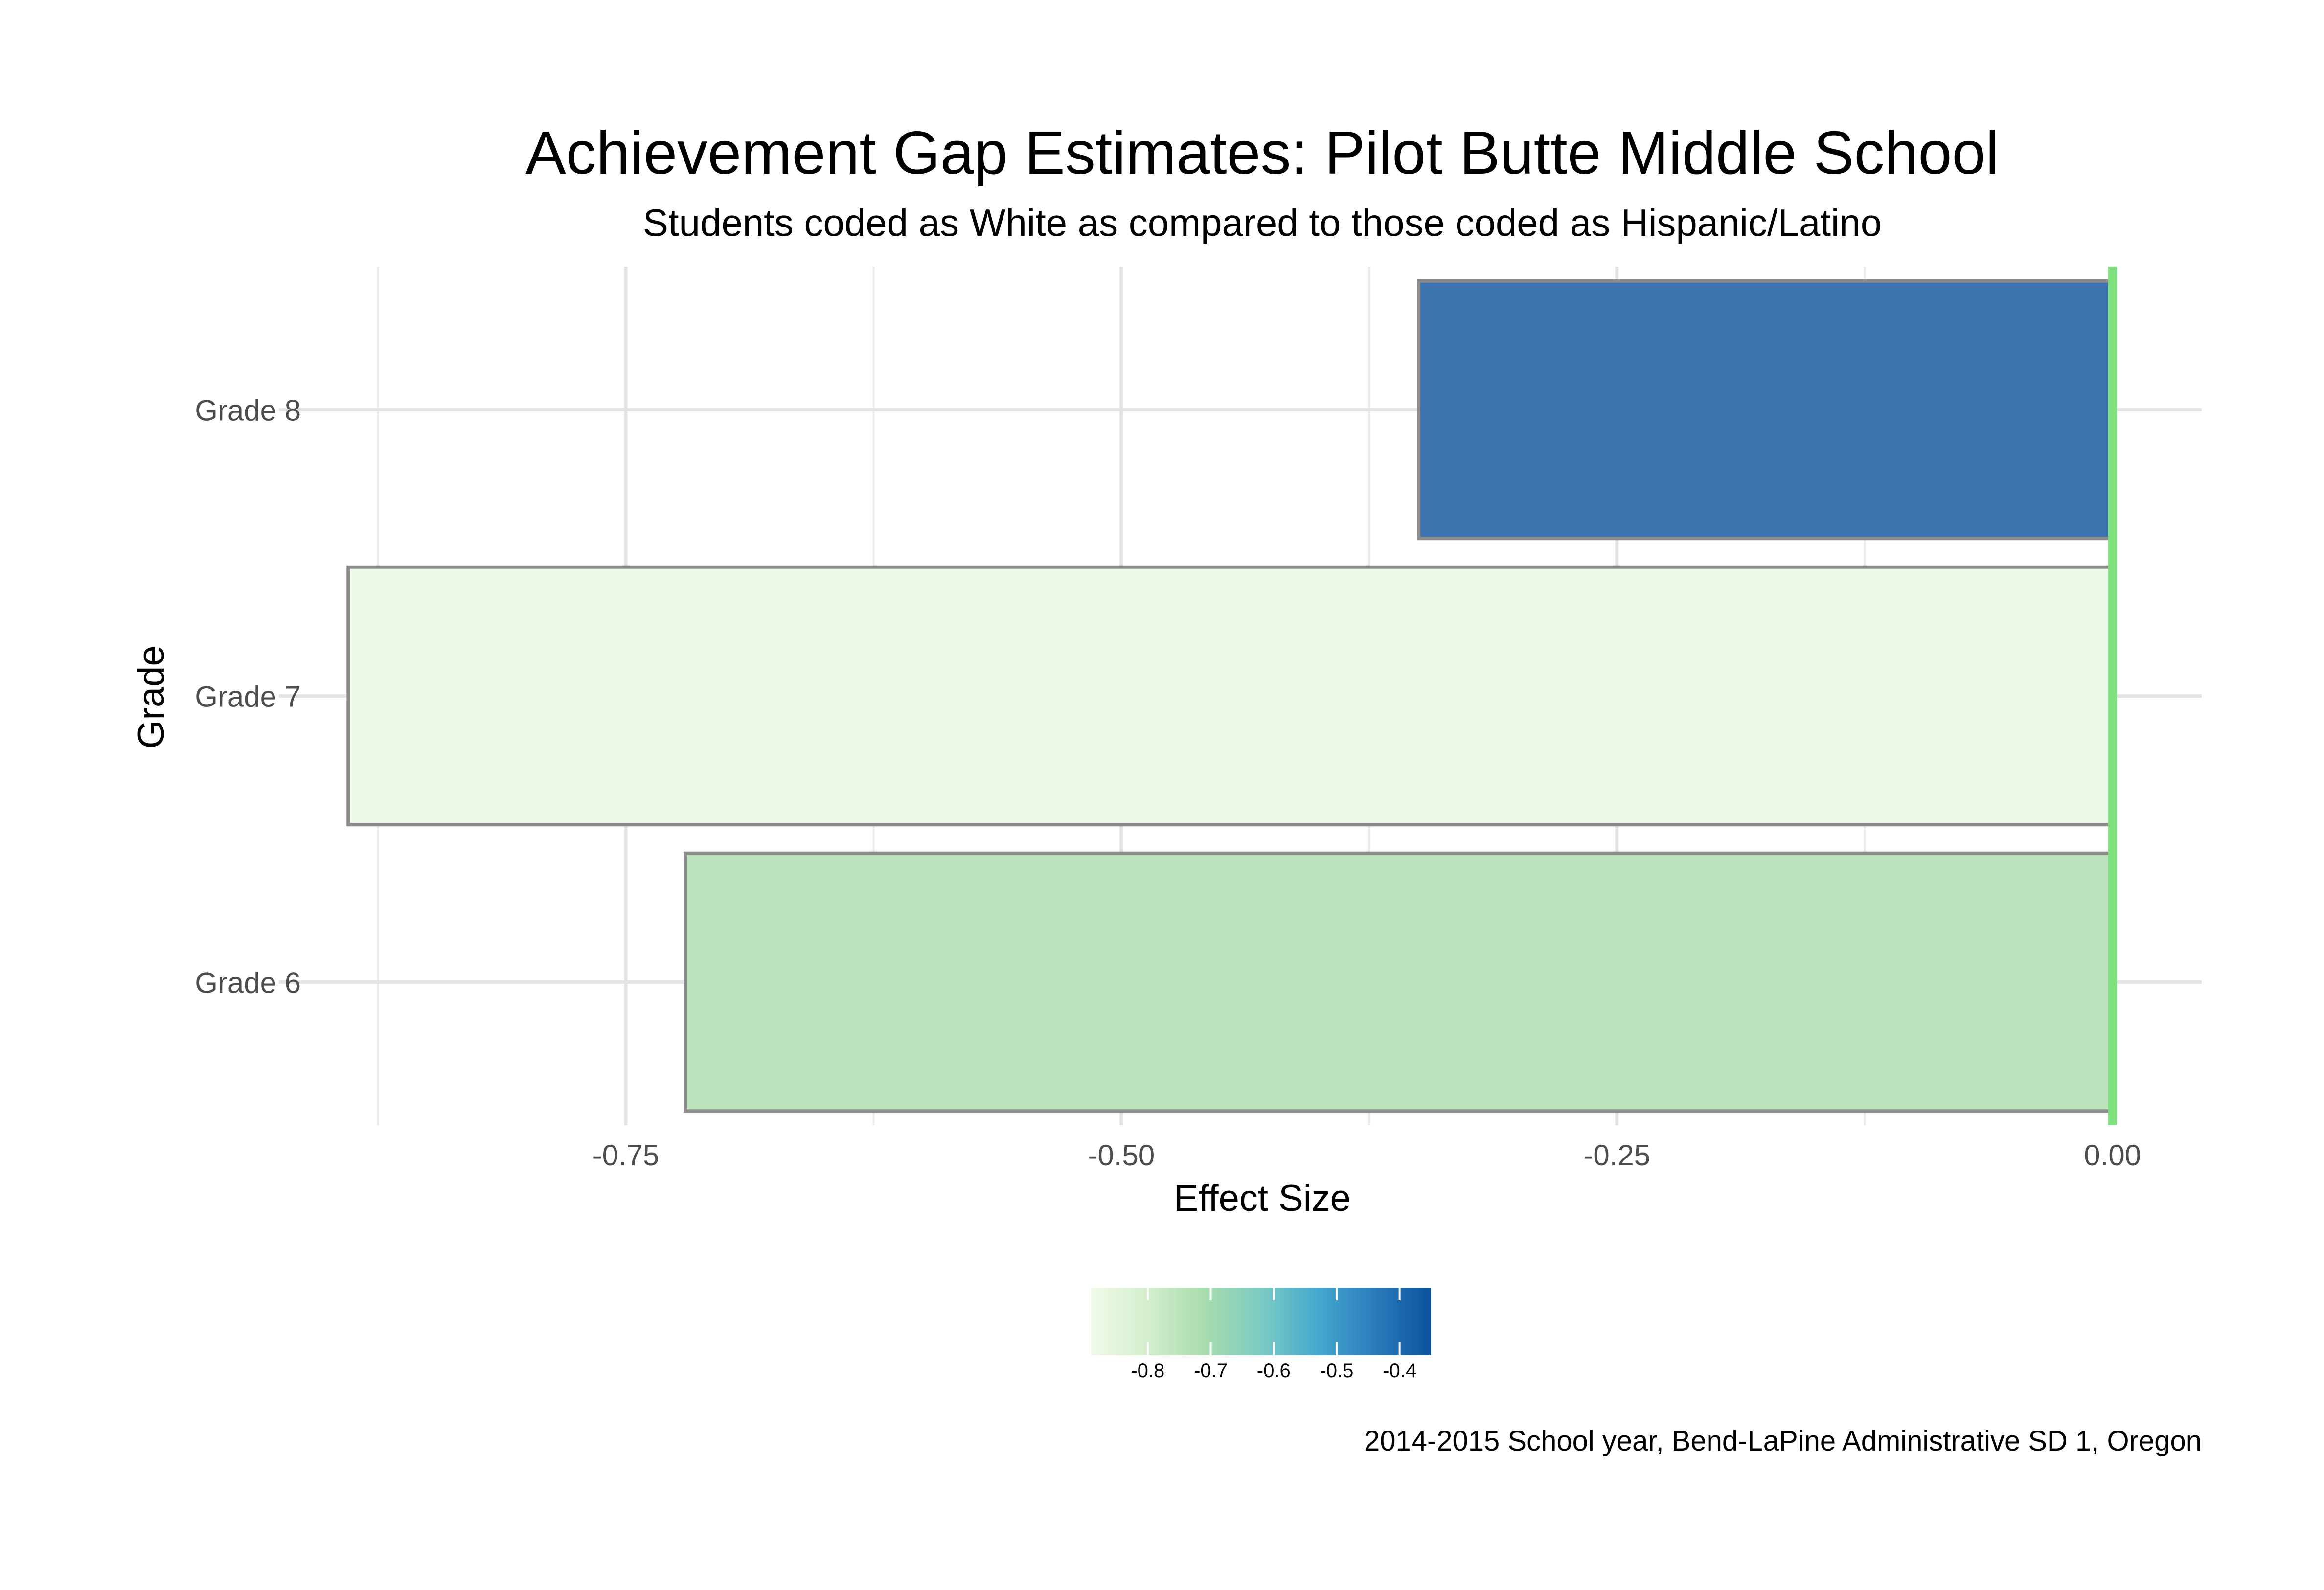 Image resolution: width=2324 pixels, height=1590 pixels. What do you see at coordinates (1147, 1371) in the screenshot?
I see `colorbar-tick-label: -0.8` at bounding box center [1147, 1371].